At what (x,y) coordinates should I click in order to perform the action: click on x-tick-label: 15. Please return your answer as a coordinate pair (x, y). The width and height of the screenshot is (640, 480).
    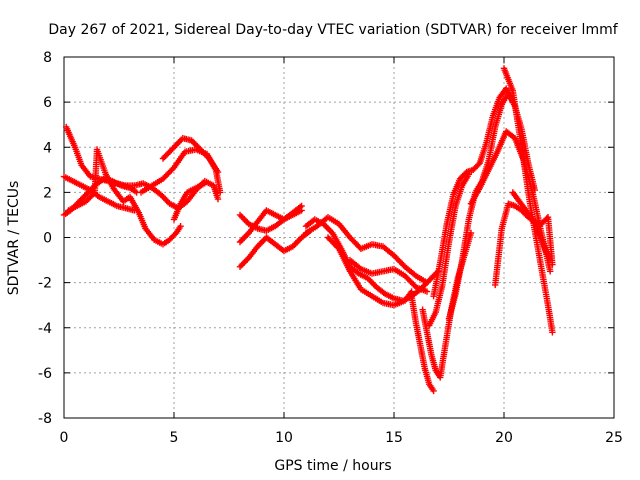
    Looking at the image, I should click on (394, 438).